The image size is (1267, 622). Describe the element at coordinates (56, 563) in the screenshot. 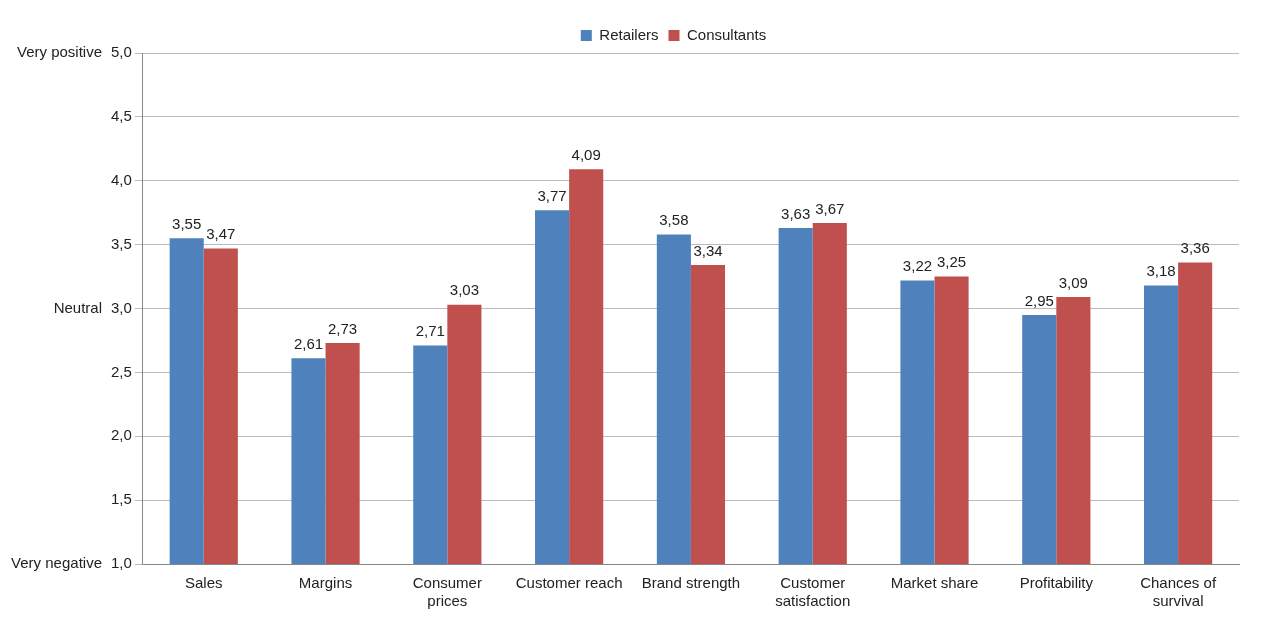

I see `text: Very negative` at that location.